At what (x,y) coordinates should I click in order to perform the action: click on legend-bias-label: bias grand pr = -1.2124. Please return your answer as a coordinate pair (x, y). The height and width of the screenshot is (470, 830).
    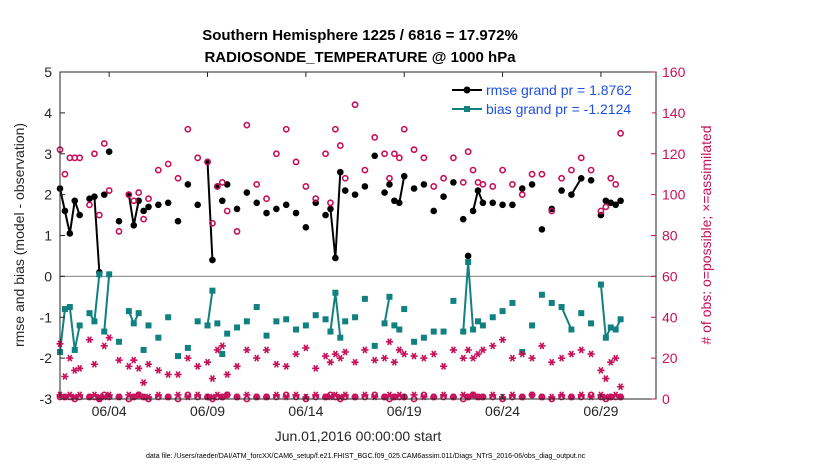
    Looking at the image, I should click on (558, 109).